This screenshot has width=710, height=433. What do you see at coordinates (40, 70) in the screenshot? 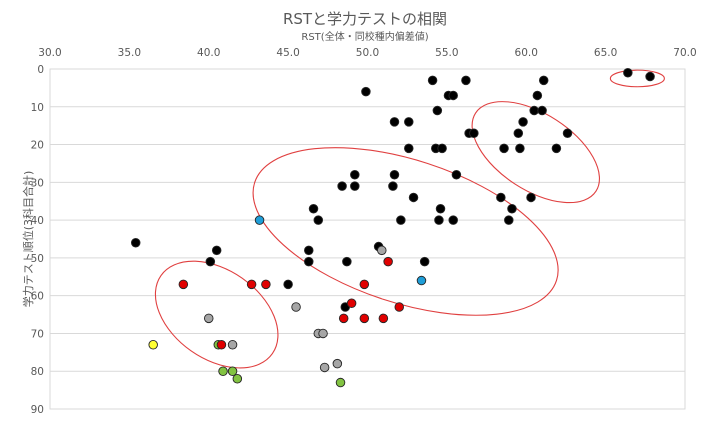
I see `y-tick-label: 0` at bounding box center [40, 70].